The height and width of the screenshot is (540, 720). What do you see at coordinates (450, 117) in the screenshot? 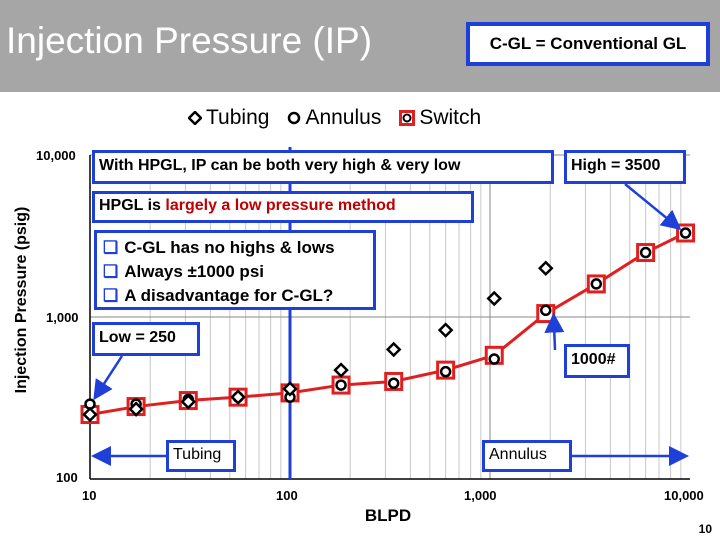
I see `legend-label-switch: Switch` at bounding box center [450, 117].